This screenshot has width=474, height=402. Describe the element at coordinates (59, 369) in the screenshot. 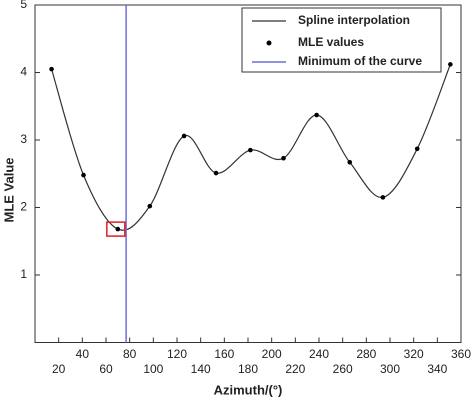

I see `x-tick-label: 20` at that location.